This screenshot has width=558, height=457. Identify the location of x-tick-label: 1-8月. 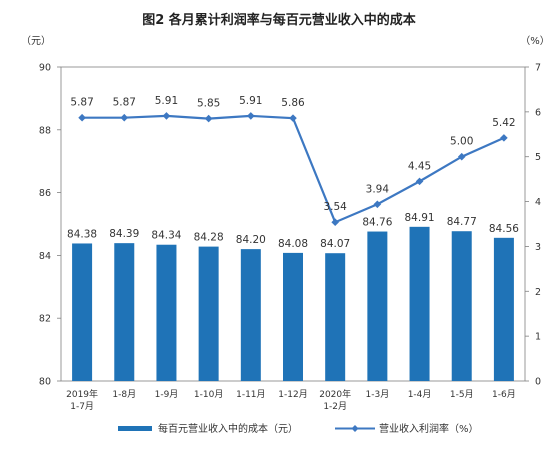
(124, 394).